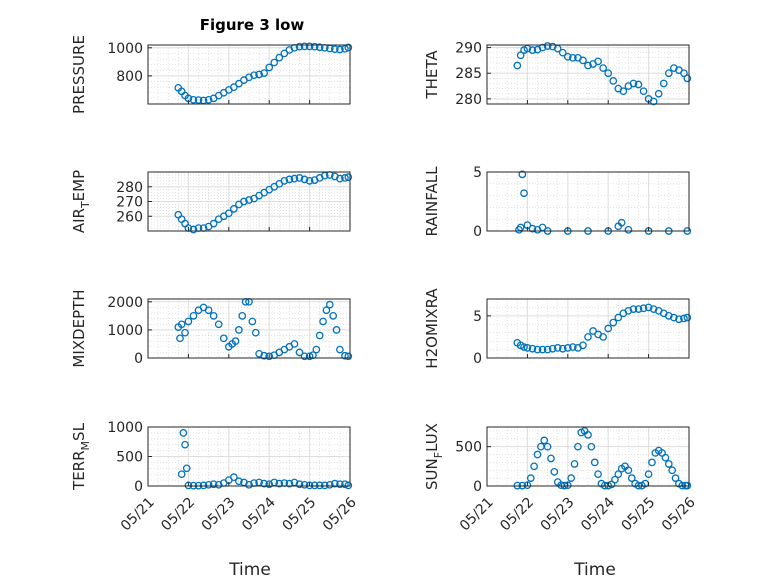 The image size is (778, 583). I want to click on x-tick-label: 05/25, so click(639, 514).